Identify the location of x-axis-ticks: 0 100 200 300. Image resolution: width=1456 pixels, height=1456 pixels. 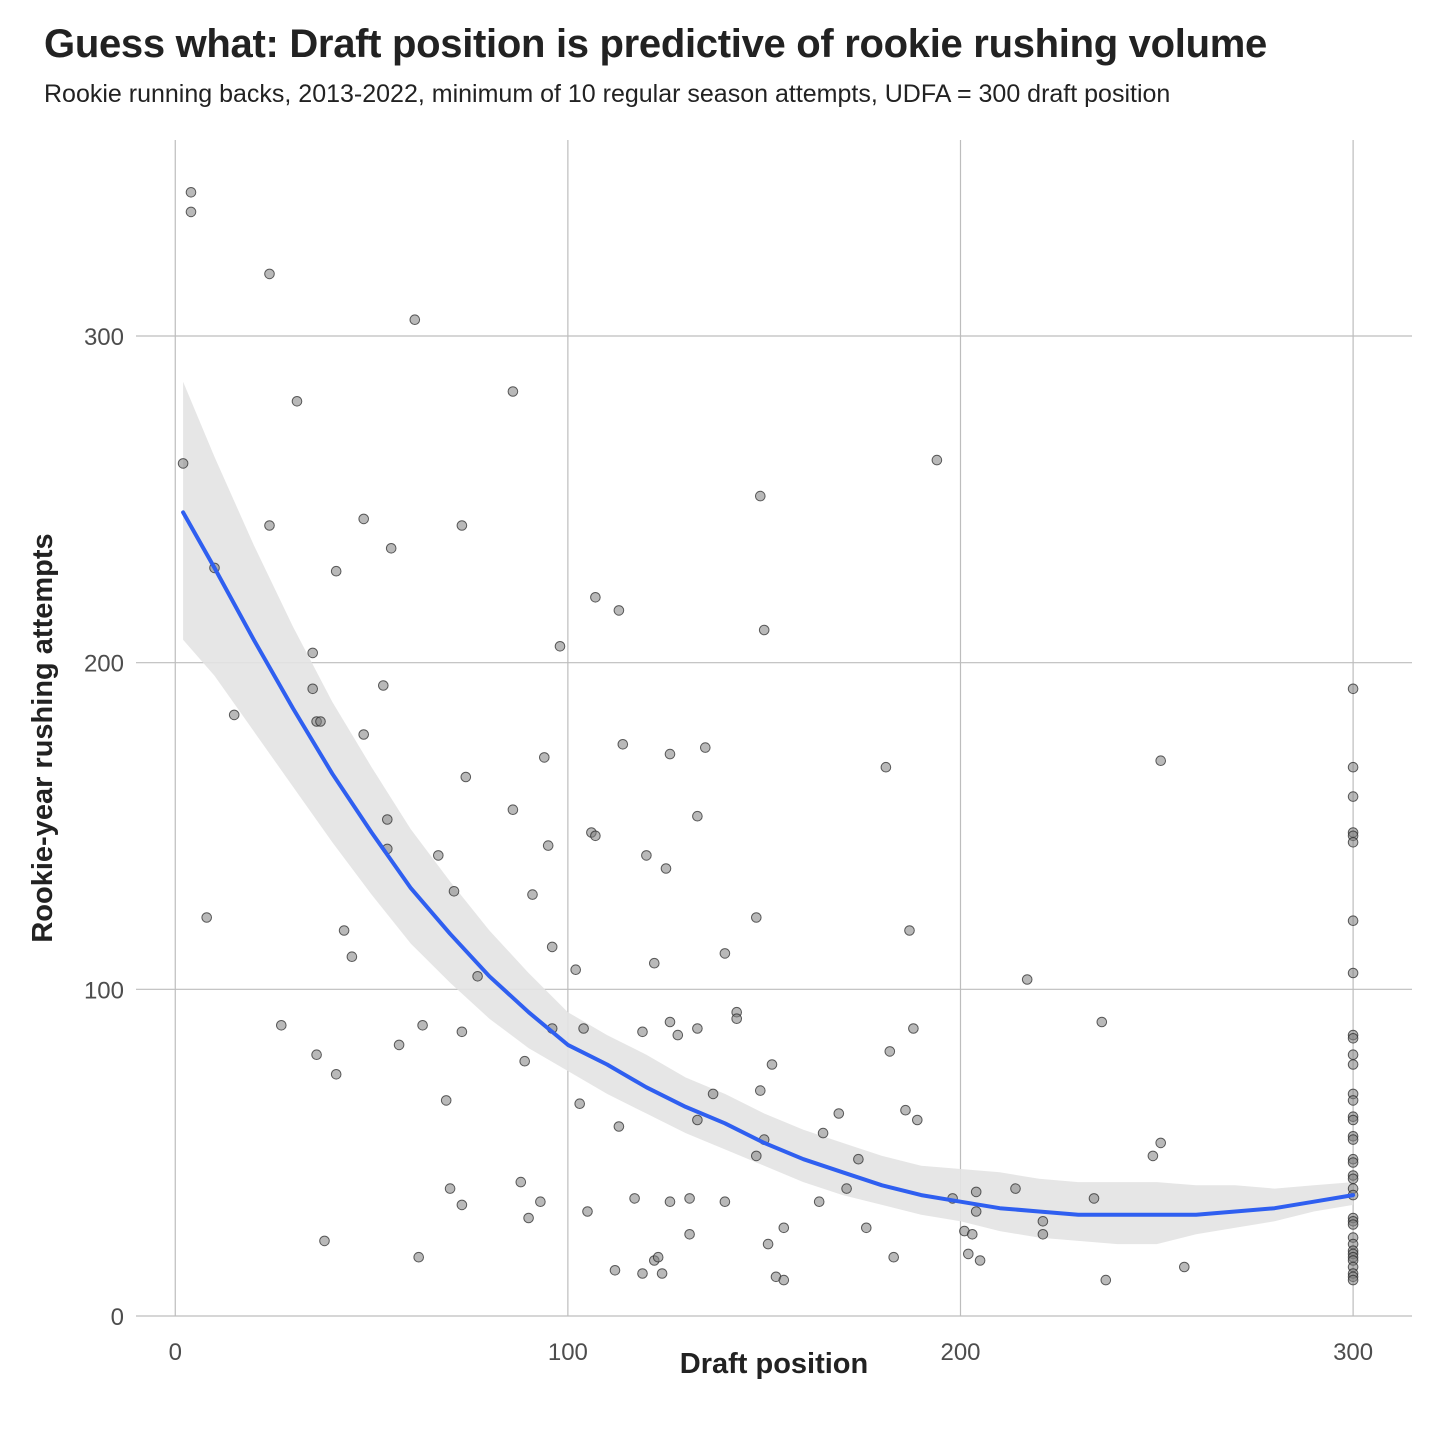
(771, 1352).